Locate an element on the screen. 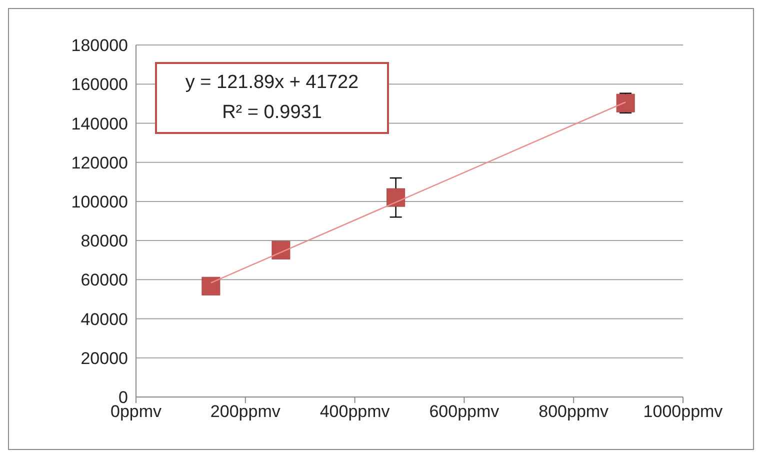 The height and width of the screenshot is (456, 762). annotation: R² = 0.9931 is located at coordinates (272, 113).